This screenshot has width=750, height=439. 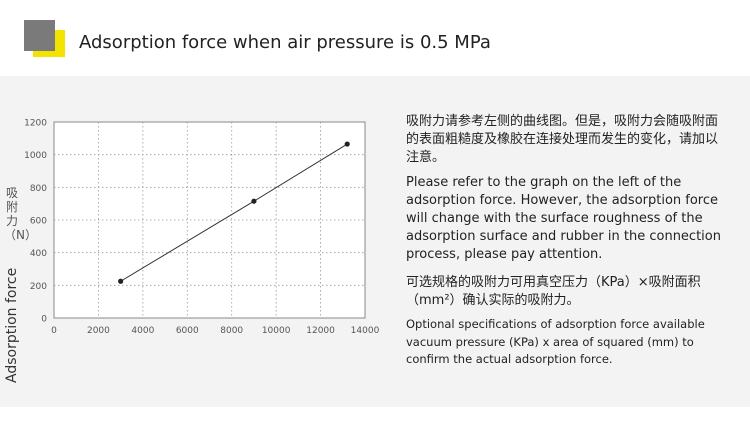 What do you see at coordinates (38, 189) in the screenshot?
I see `y-tick-label: 800` at bounding box center [38, 189].